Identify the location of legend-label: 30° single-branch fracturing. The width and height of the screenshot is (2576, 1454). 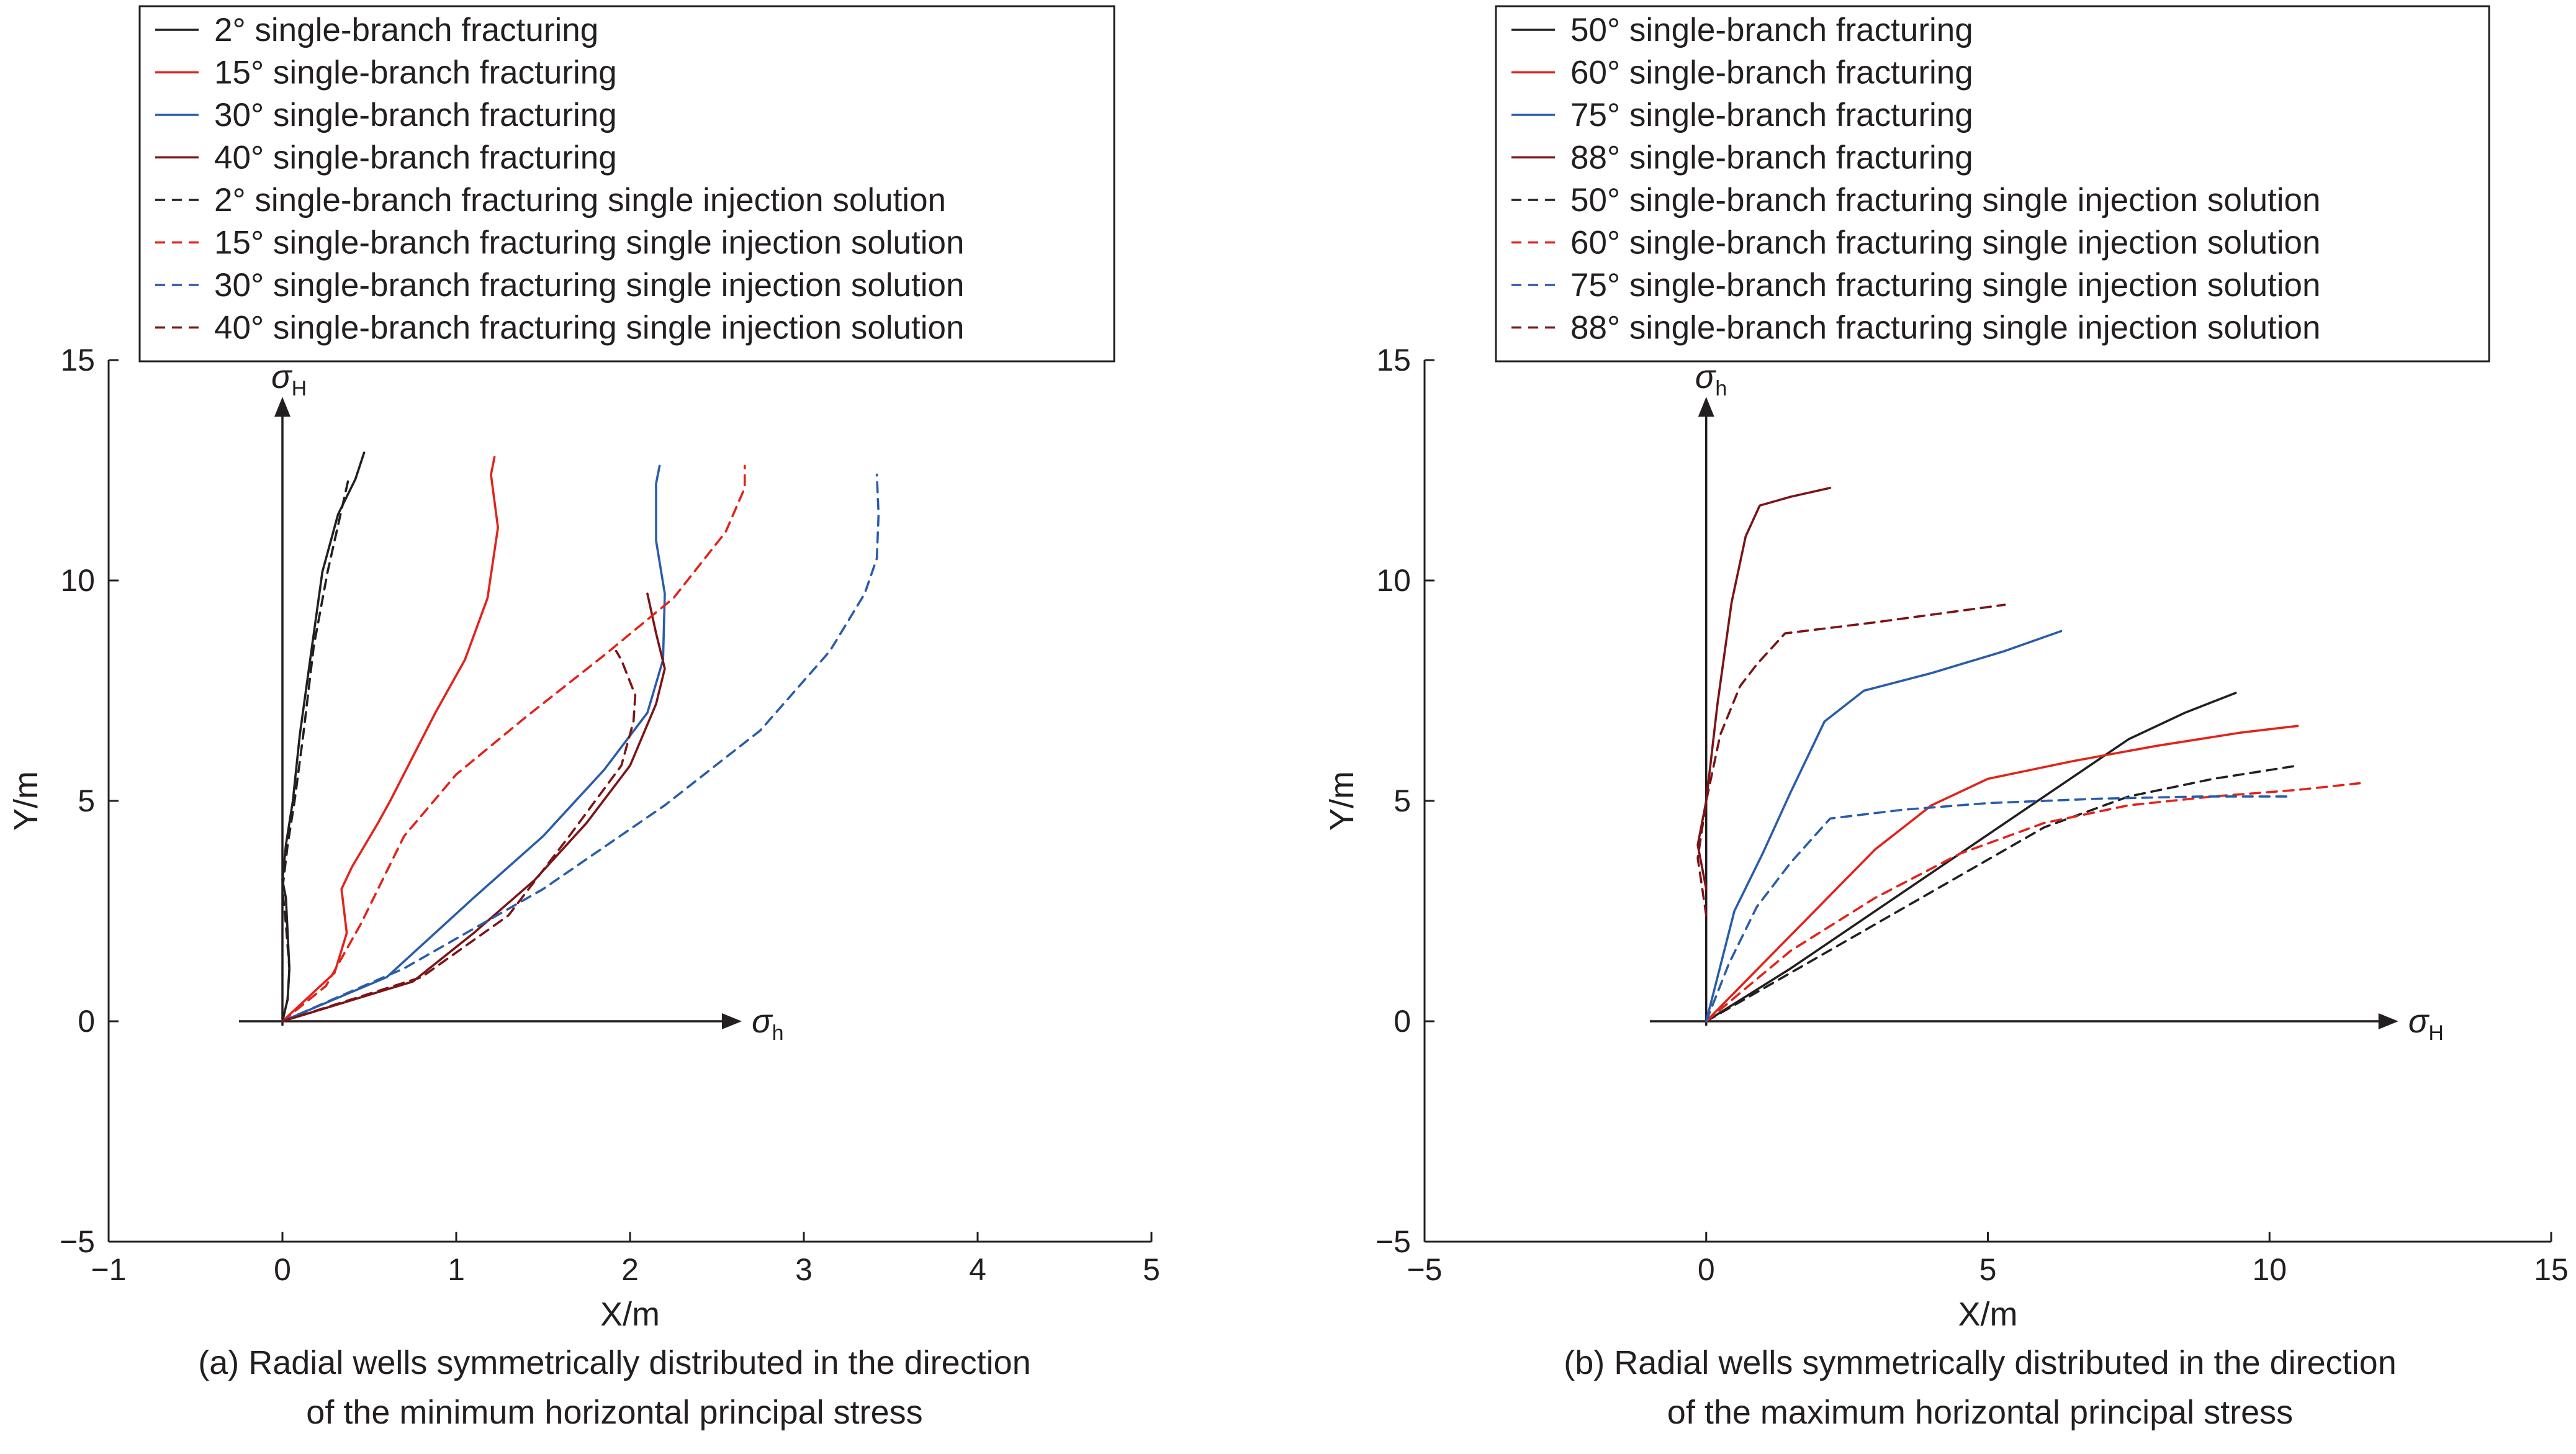
(415, 115).